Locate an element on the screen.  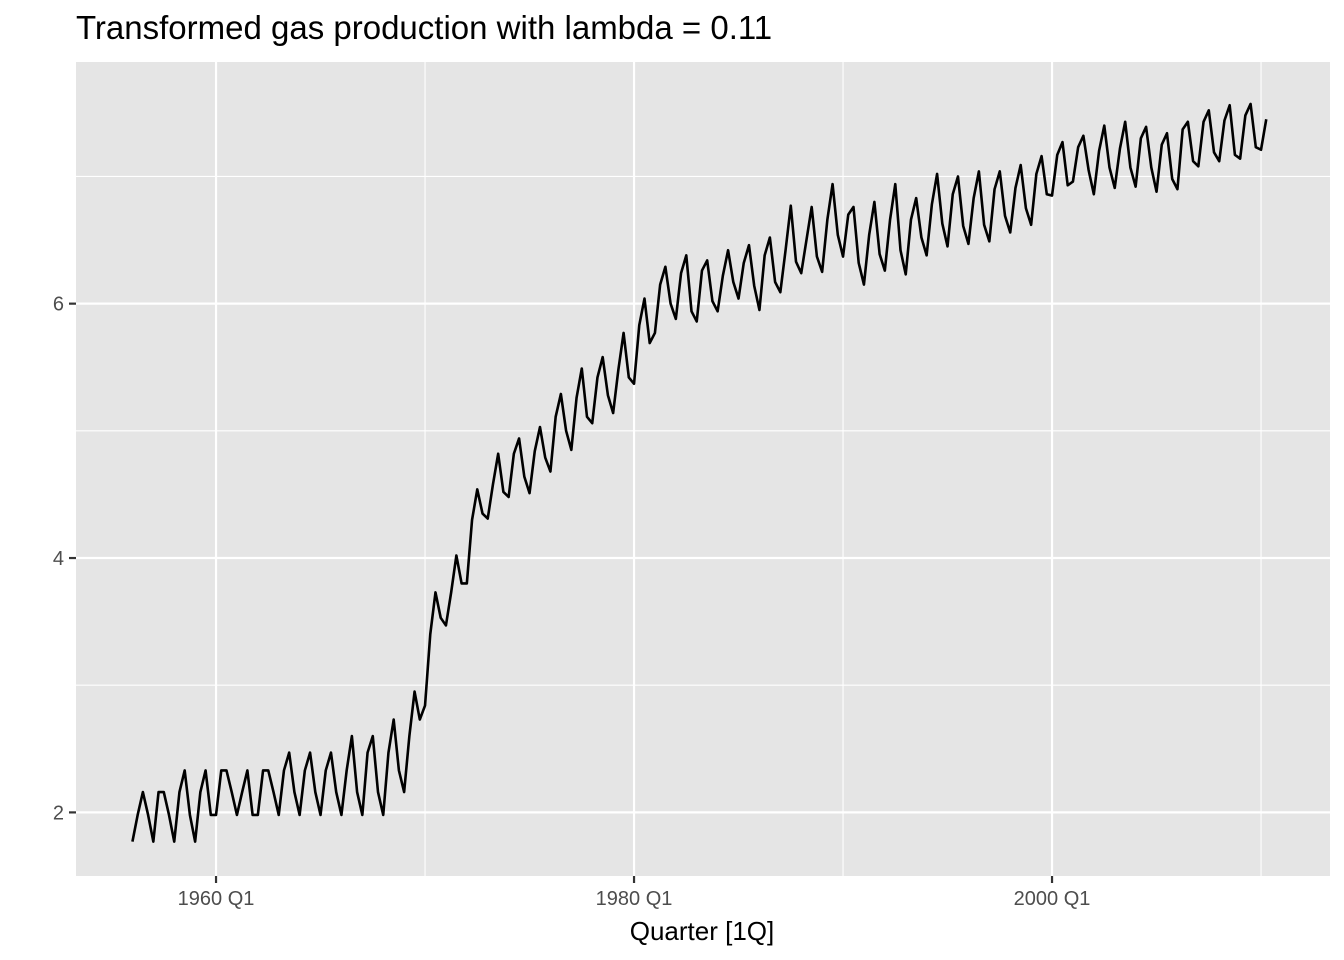
y-tick-label: 6 is located at coordinates (58, 305).